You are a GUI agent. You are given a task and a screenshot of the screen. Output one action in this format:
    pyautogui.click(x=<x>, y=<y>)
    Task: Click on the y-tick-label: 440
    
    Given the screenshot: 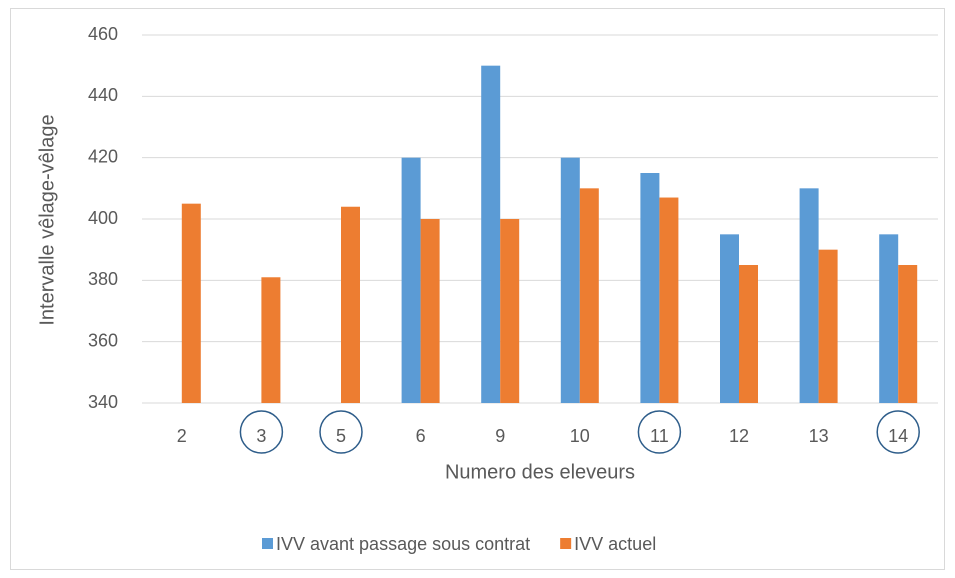 What is the action you would take?
    pyautogui.click(x=103, y=95)
    